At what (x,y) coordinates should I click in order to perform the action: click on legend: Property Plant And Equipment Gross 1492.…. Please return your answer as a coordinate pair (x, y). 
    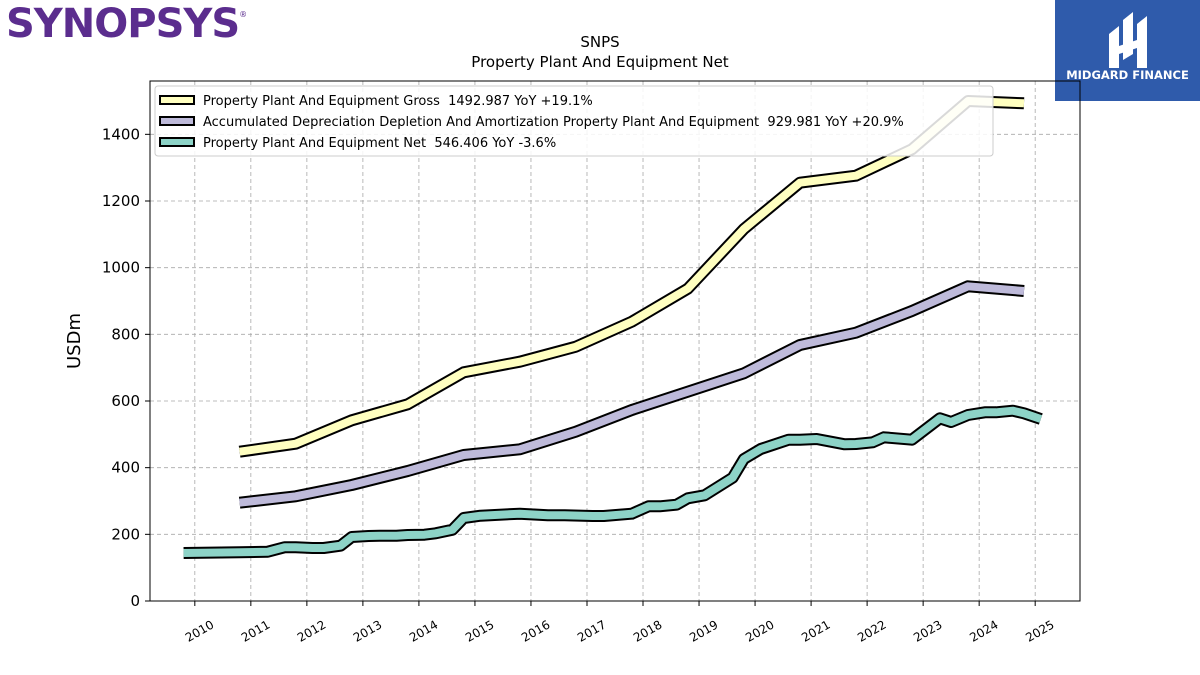
    Looking at the image, I should click on (574, 121).